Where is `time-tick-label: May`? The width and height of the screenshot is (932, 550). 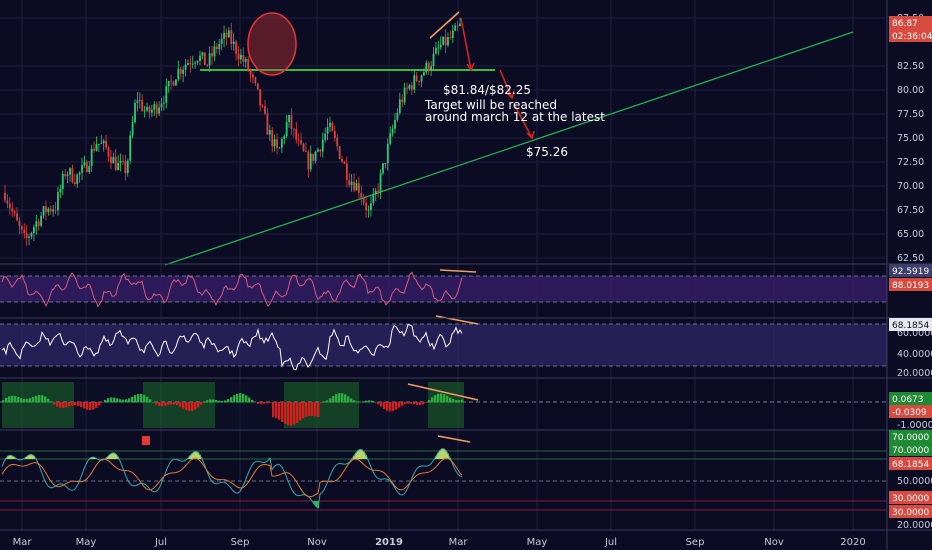
time-tick-label: May is located at coordinates (86, 542).